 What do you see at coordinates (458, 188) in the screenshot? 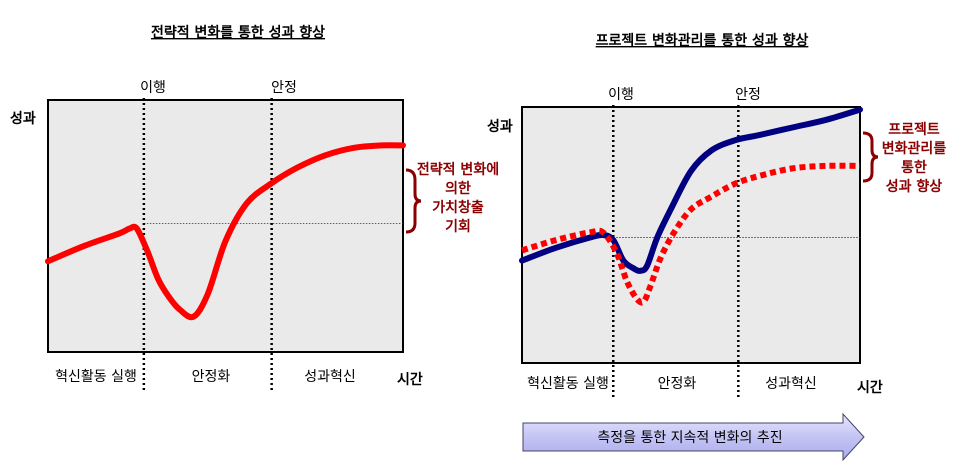
I see `chart-1-annotation-line-2: 의한` at bounding box center [458, 188].